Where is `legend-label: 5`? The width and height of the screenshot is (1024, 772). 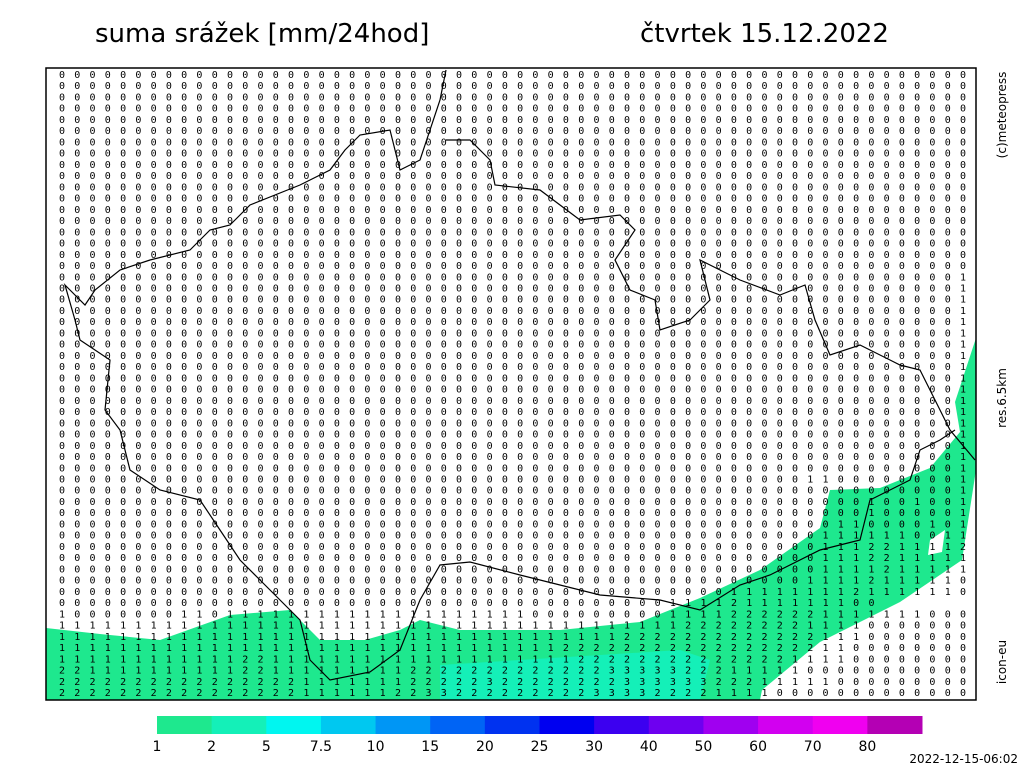 legend-label: 5 is located at coordinates (266, 747).